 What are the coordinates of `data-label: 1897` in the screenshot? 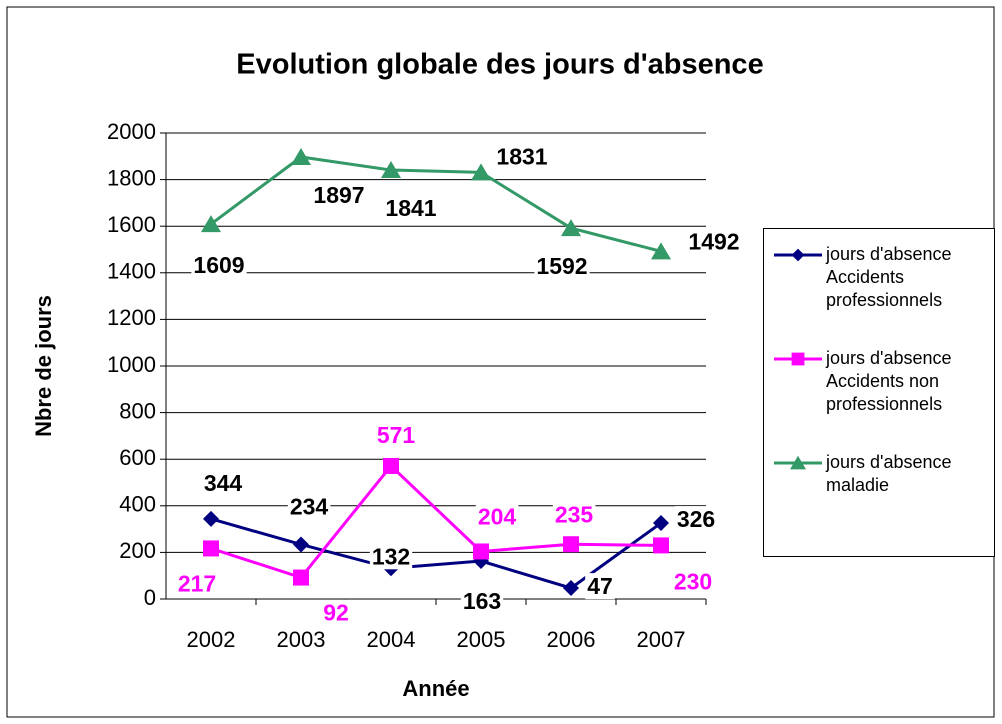 It's located at (338, 195).